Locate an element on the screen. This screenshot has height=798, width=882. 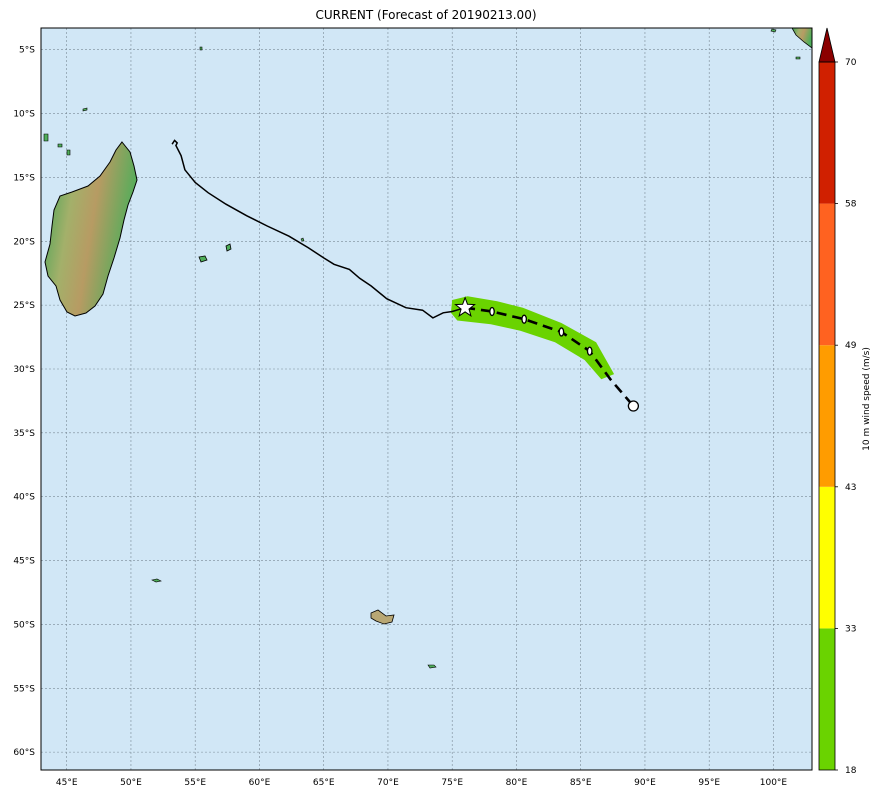
sumatra-landmass is located at coordinates (801, 38).